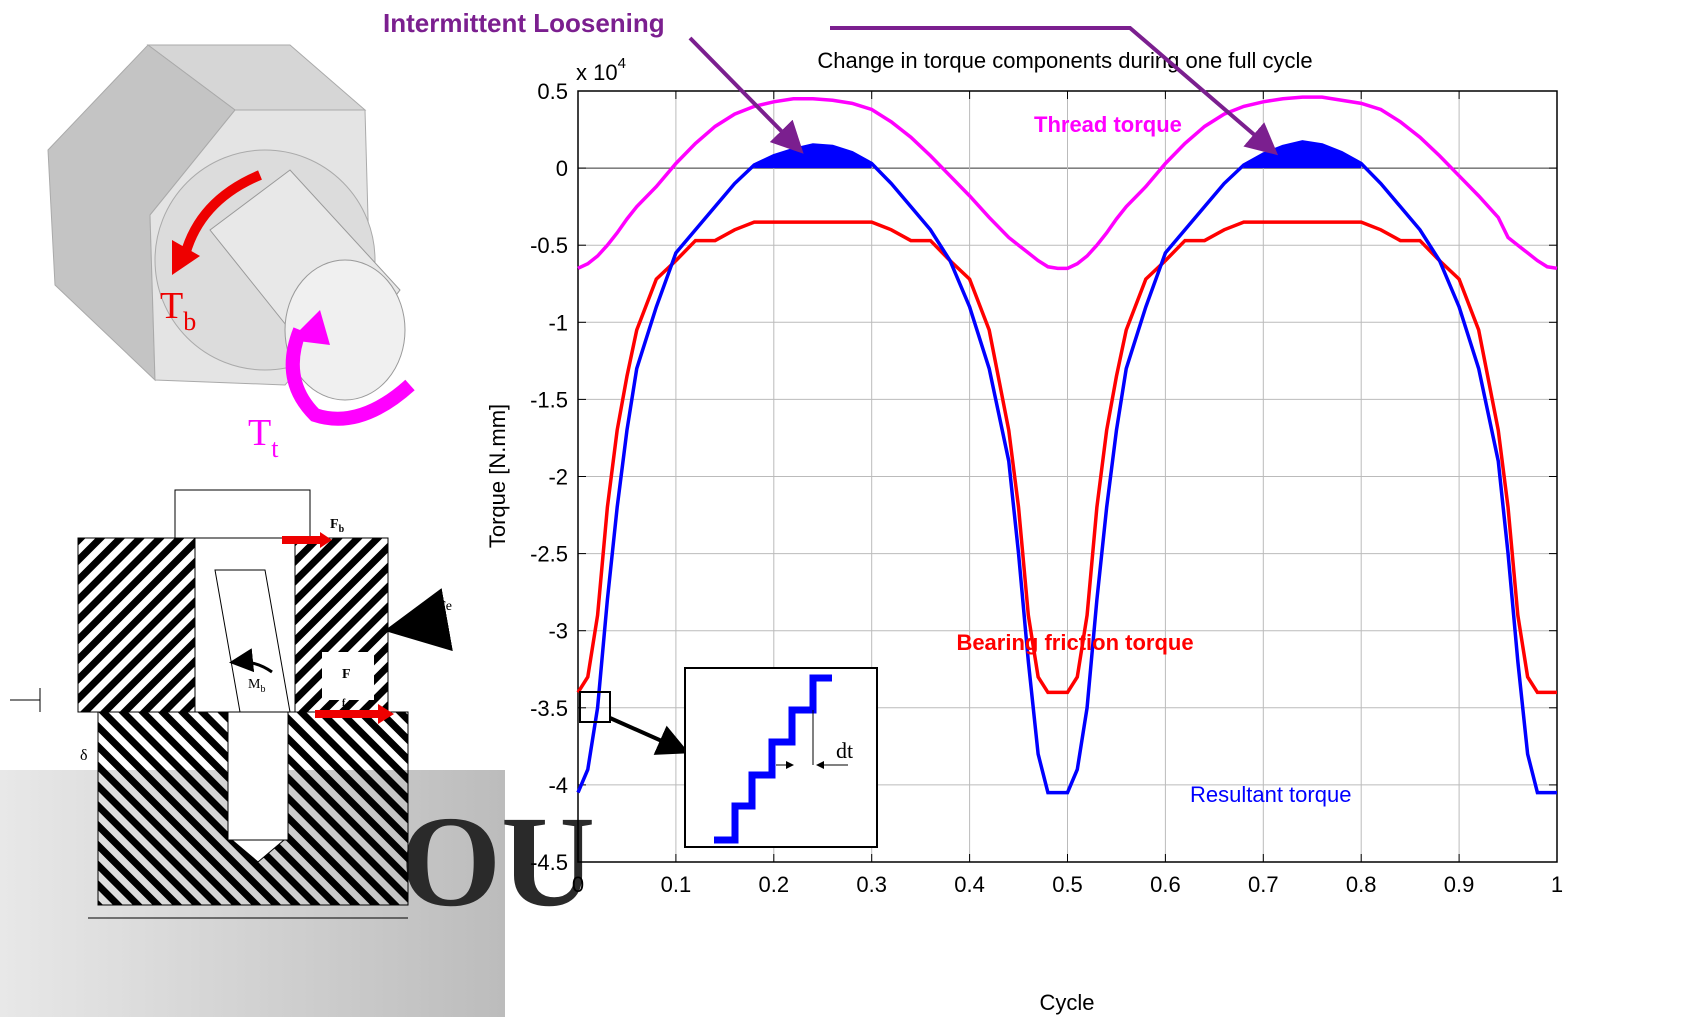  Describe the element at coordinates (418, 620) in the screenshot. I see `fe-arrow` at that location.